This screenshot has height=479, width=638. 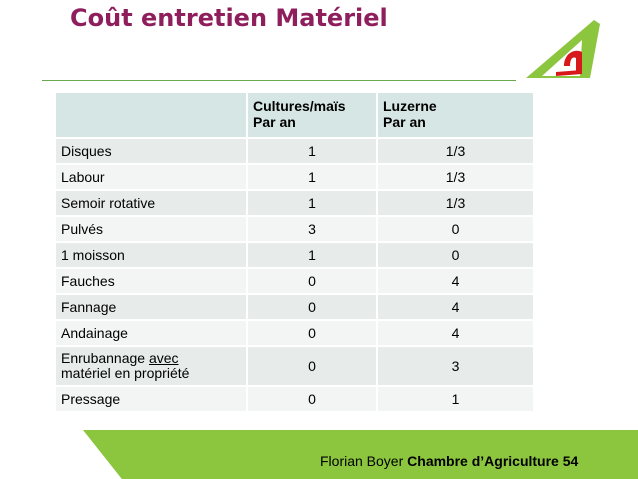 What do you see at coordinates (493, 461) in the screenshot?
I see `footer-organization: Chambre d’Agriculture 54` at bounding box center [493, 461].